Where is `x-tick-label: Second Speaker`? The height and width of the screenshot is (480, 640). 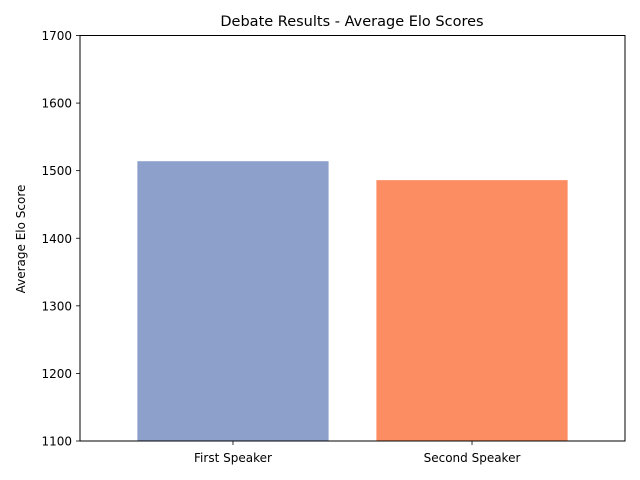 x-tick-label: Second Speaker is located at coordinates (472, 458).